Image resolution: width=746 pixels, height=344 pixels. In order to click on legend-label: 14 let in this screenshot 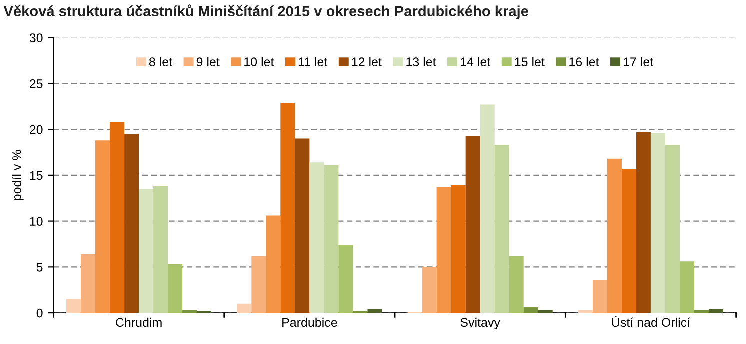, I will do `click(476, 62)`.